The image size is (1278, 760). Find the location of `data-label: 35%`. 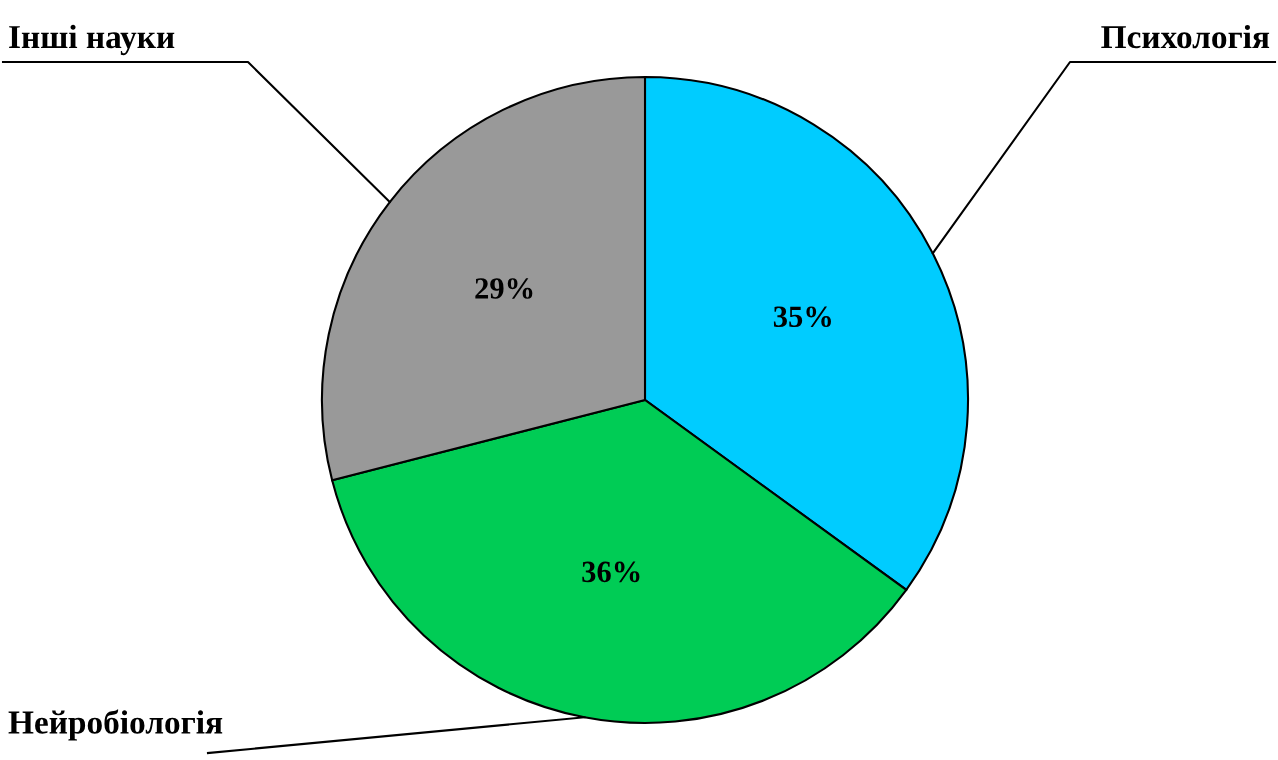

data-label: 35% is located at coordinates (802, 317).